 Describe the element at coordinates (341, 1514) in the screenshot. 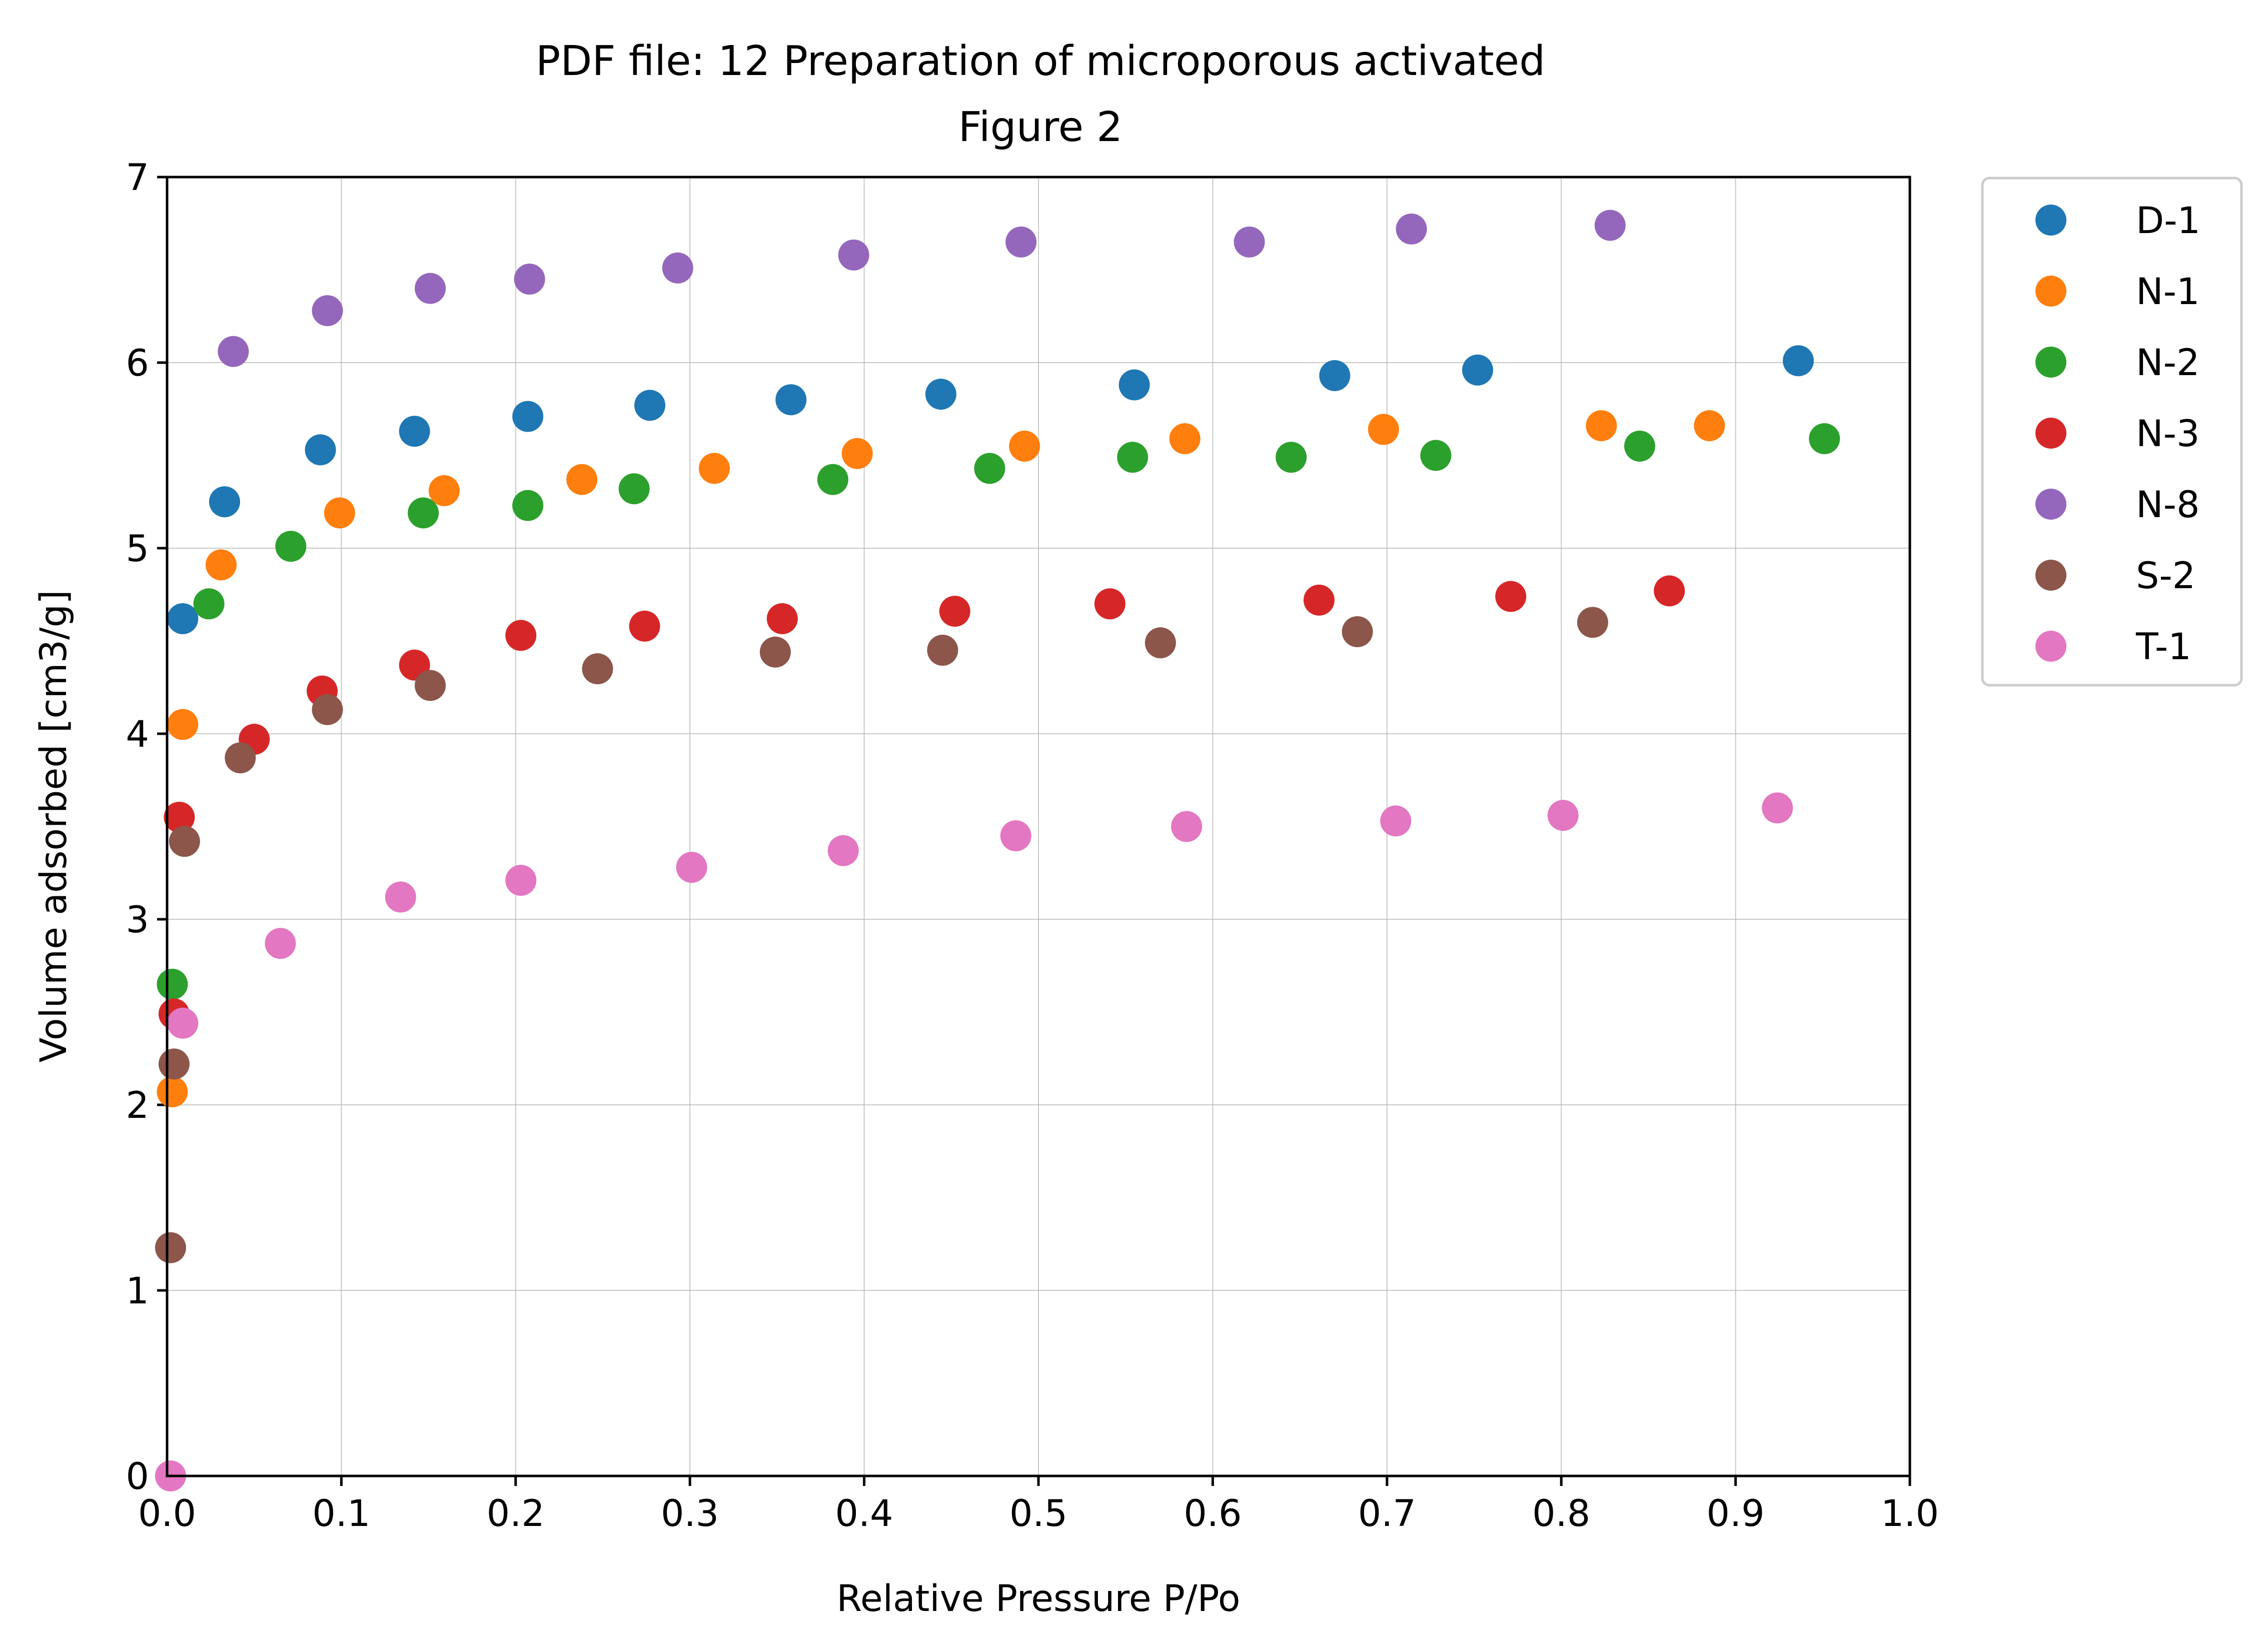

I see `x-tick-label: 0.1` at that location.